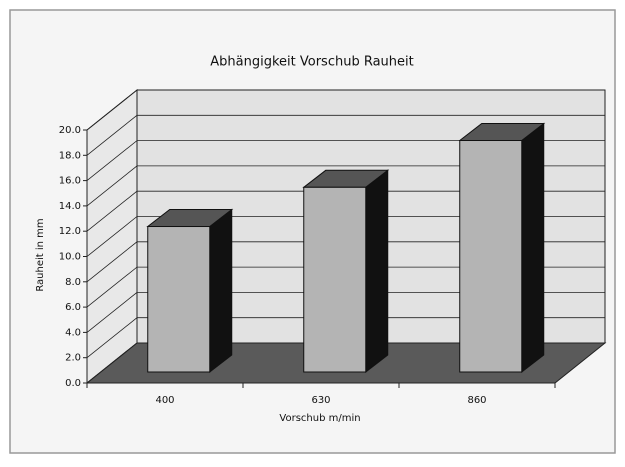 Image resolution: width=625 pixels, height=467 pixels. I want to click on y-tick-label: 6.0, so click(73, 307).